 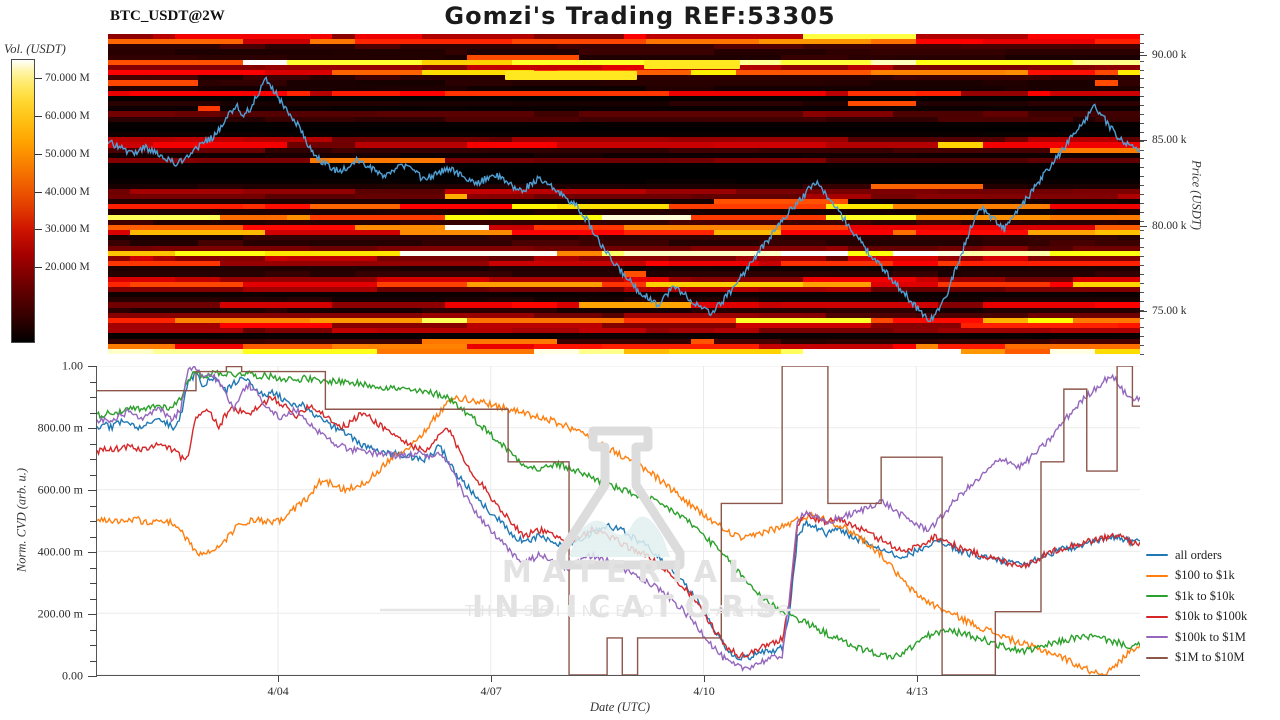 What do you see at coordinates (35, 49) in the screenshot?
I see `colorbar-title: Vol. (USDT)` at bounding box center [35, 49].